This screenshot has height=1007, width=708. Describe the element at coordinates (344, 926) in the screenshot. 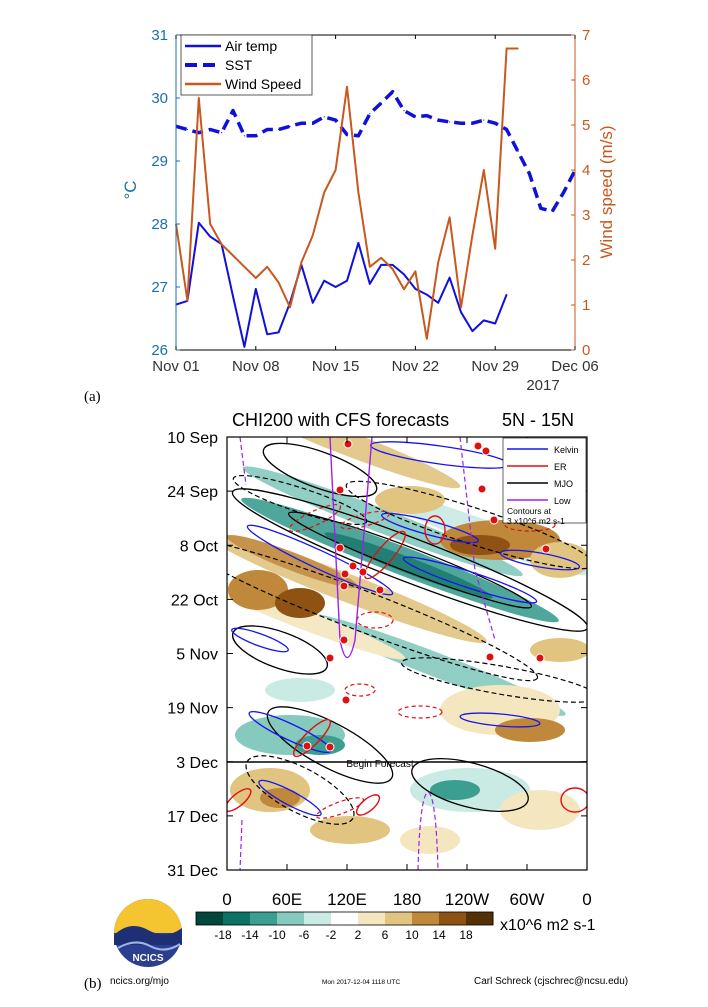

I see `colorbar: -18 -14 -10 -6 -2 2 6 10 14 18` at that location.